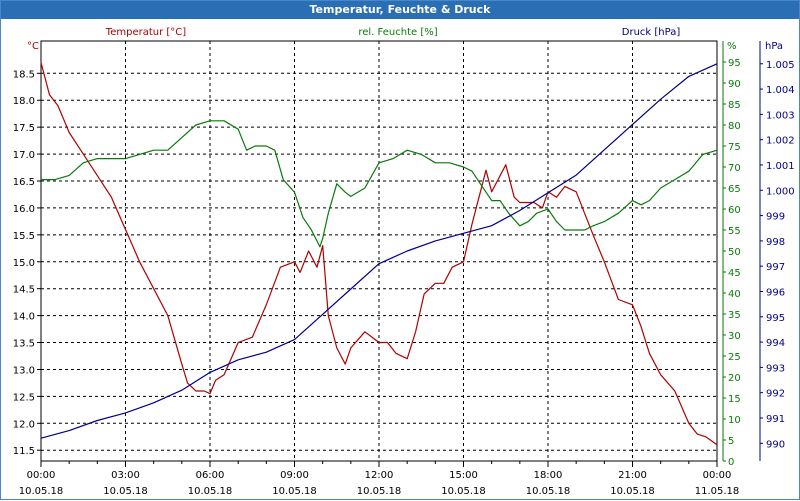  I want to click on x-tick-time: 18:00, so click(548, 475).